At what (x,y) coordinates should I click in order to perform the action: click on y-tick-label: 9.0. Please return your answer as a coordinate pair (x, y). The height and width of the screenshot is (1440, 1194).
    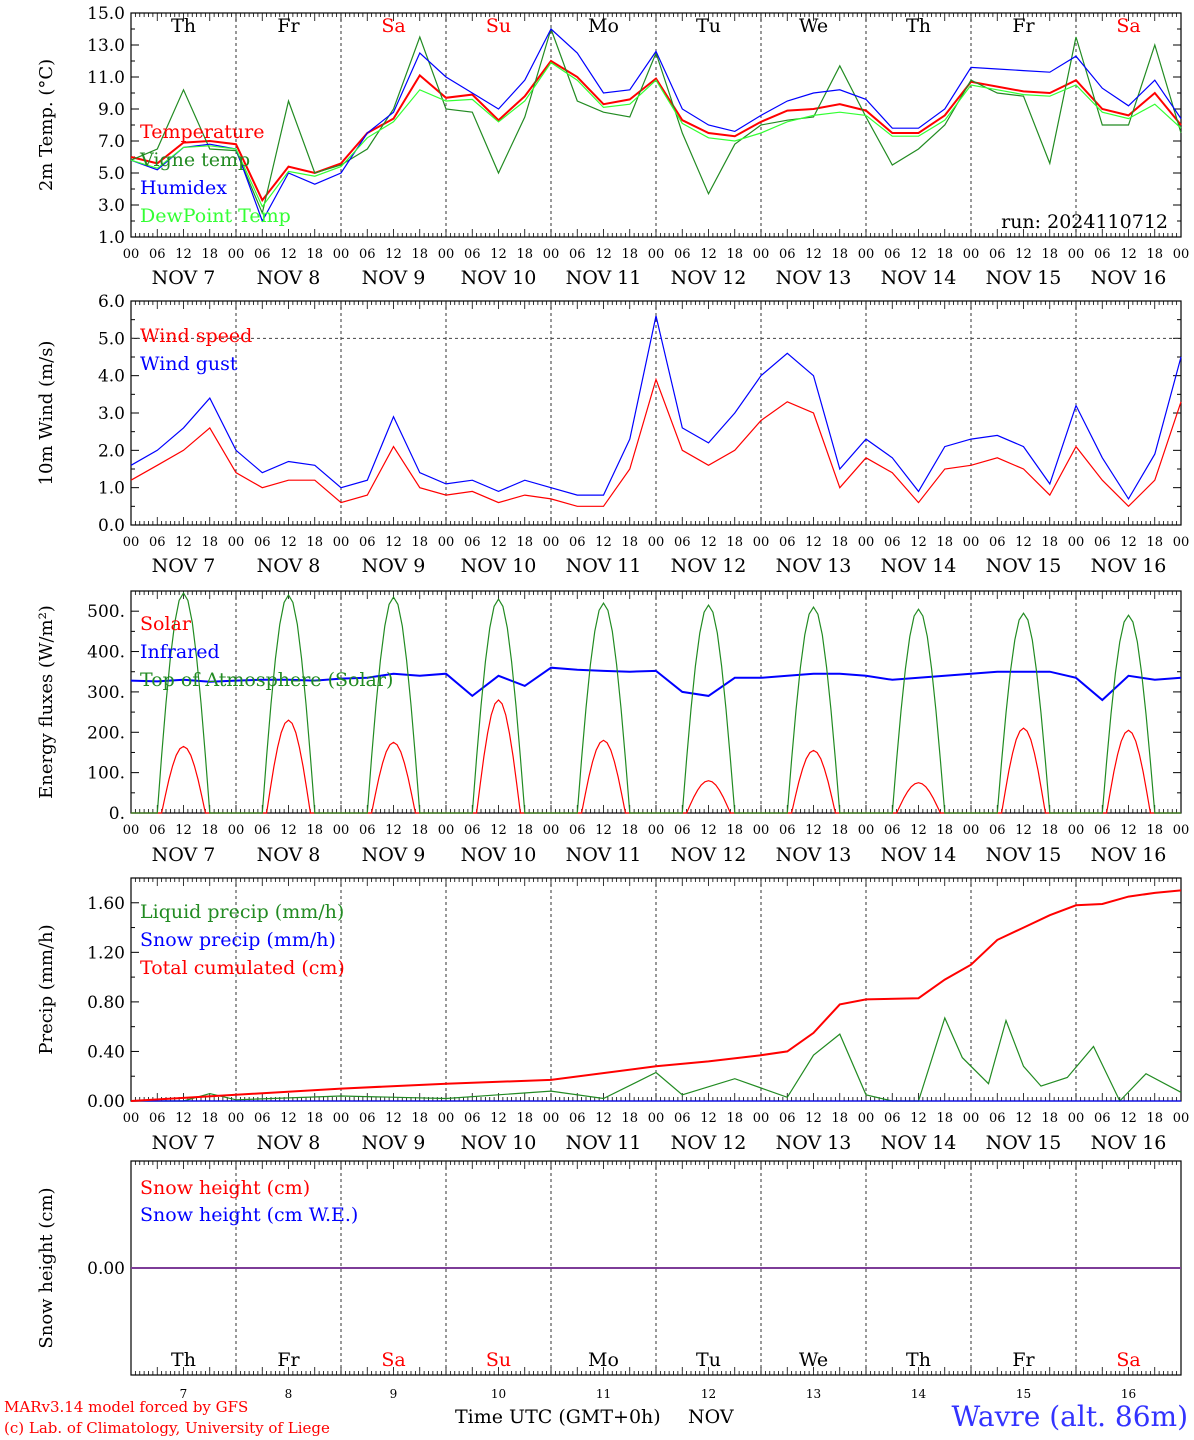
    Looking at the image, I should click on (111, 110).